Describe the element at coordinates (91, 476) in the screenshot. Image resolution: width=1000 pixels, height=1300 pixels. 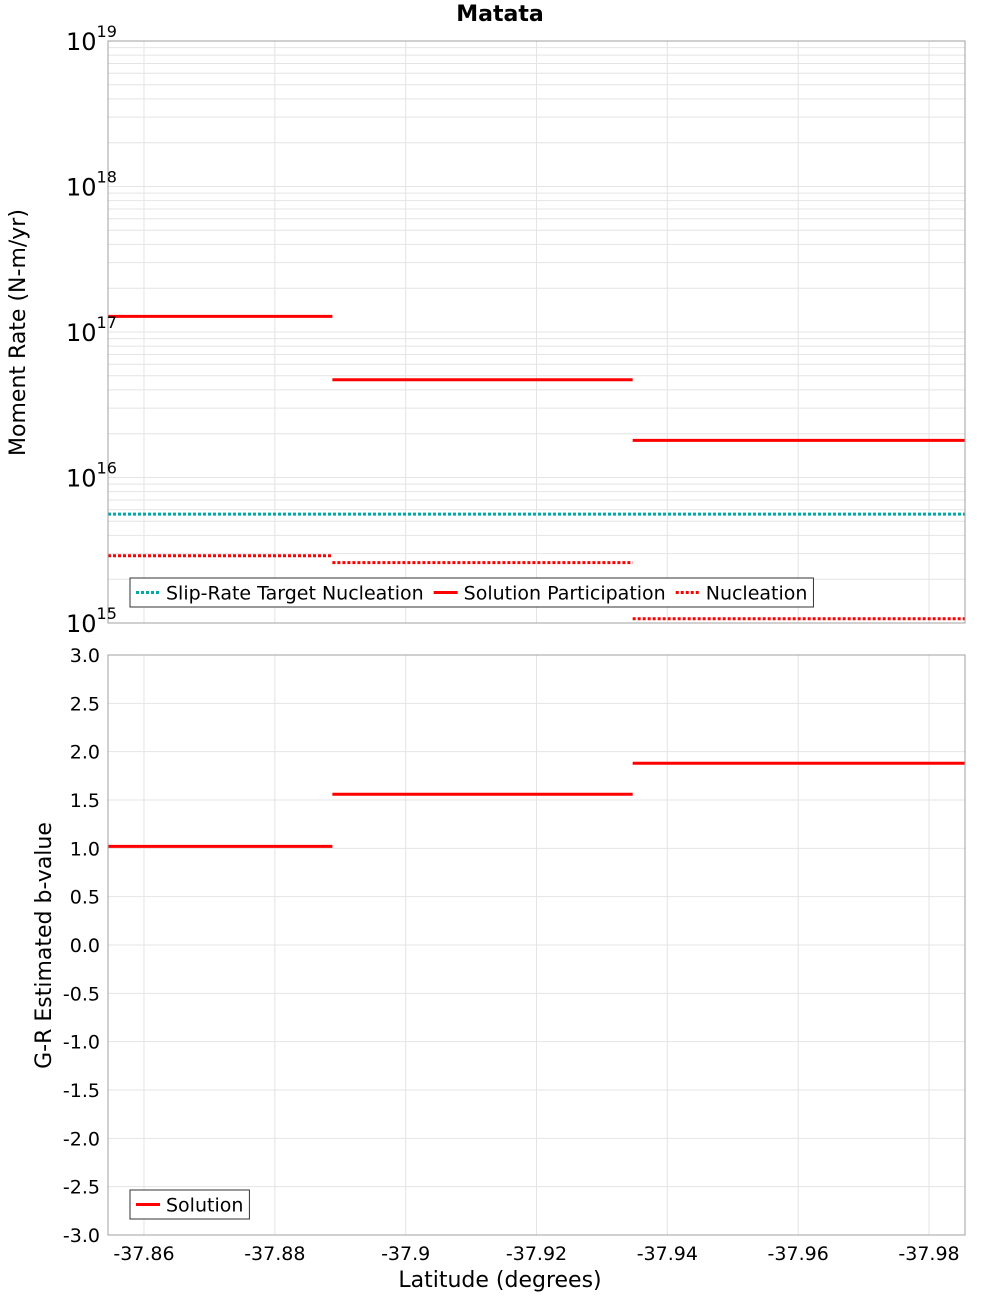
I see `y-tick-label: 1016` at that location.